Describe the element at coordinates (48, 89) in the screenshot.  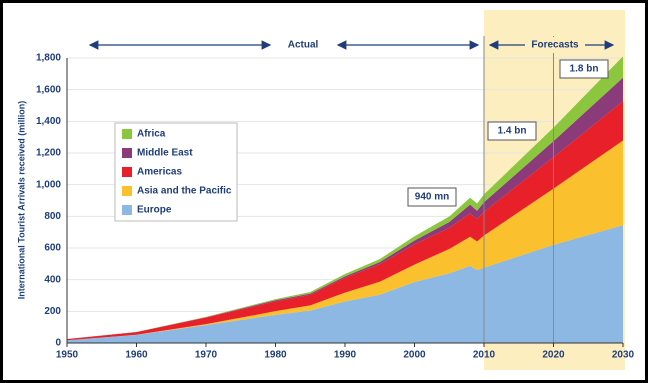
I see `y-tick-label: 1,600` at that location.